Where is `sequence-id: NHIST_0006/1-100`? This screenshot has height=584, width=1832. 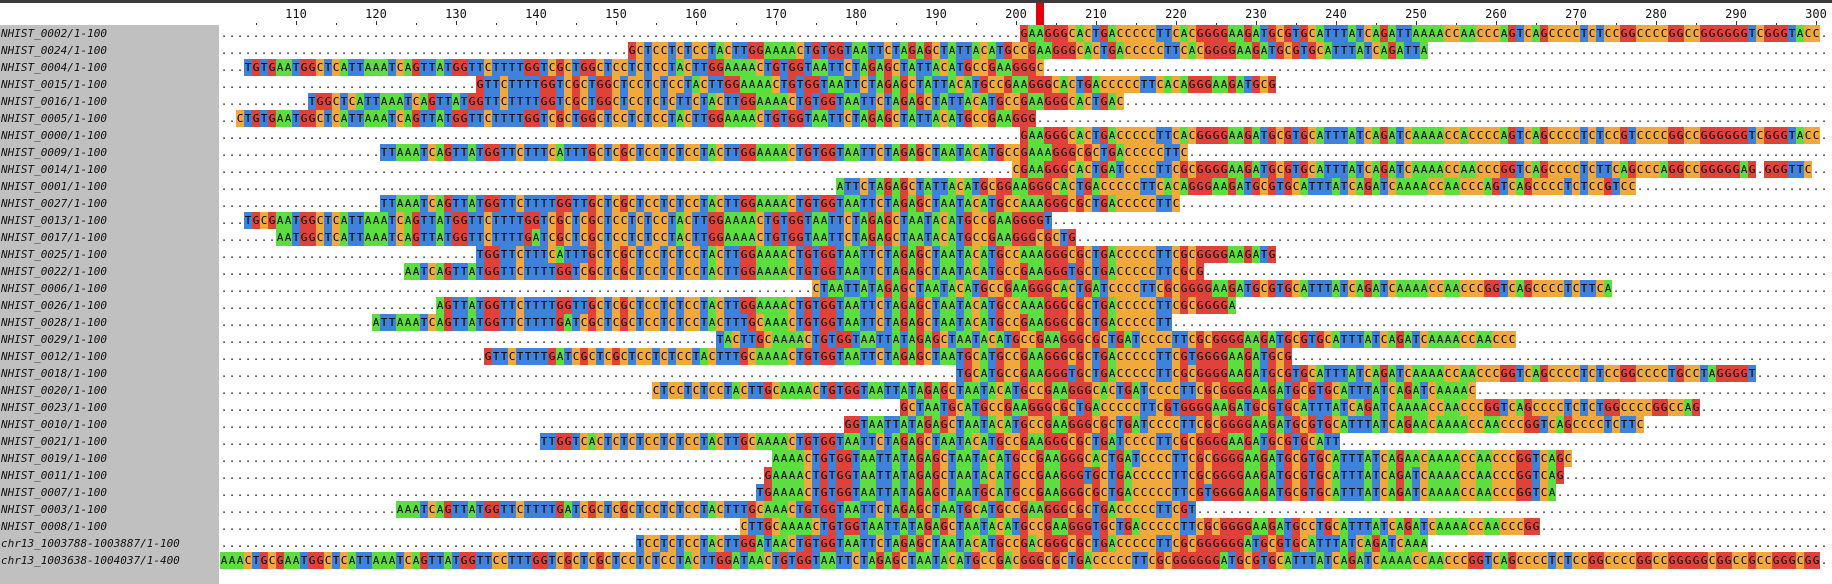 sequence-id: NHIST_0006/1-100 is located at coordinates (54, 288).